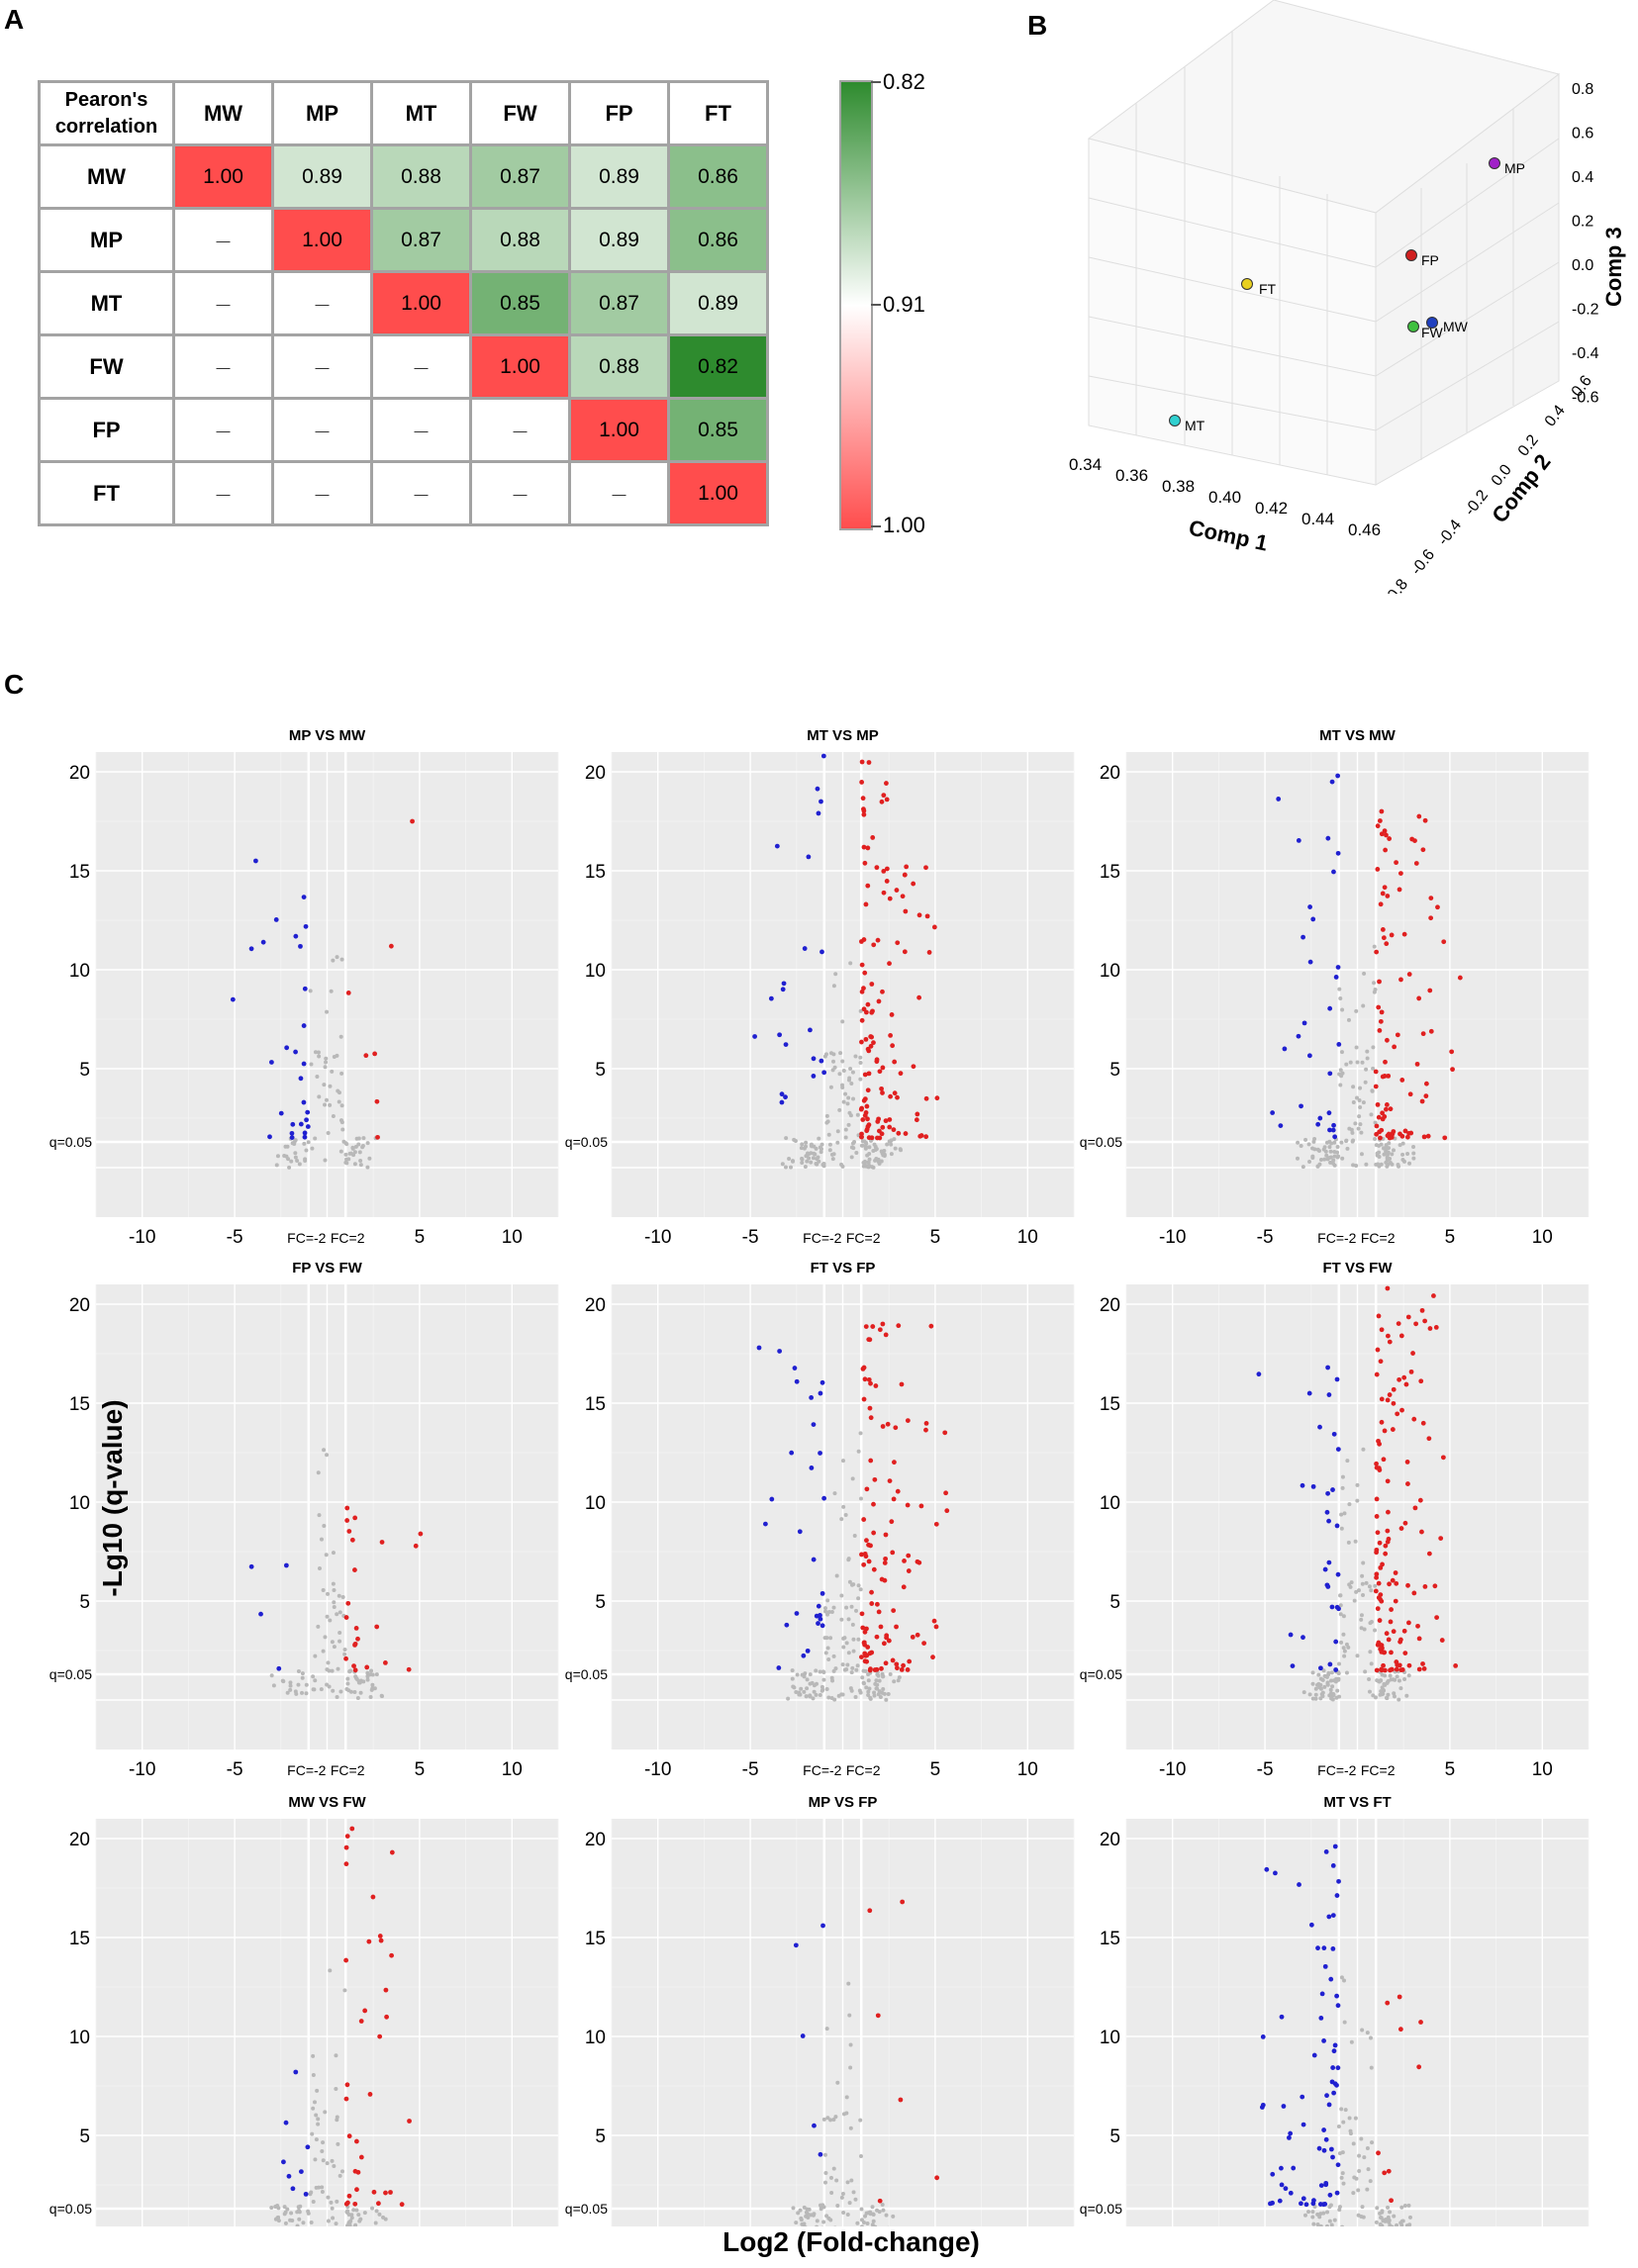 This screenshot has height=2268, width=1638. I want to click on pca-x-tick: 0.38, so click(1178, 487).